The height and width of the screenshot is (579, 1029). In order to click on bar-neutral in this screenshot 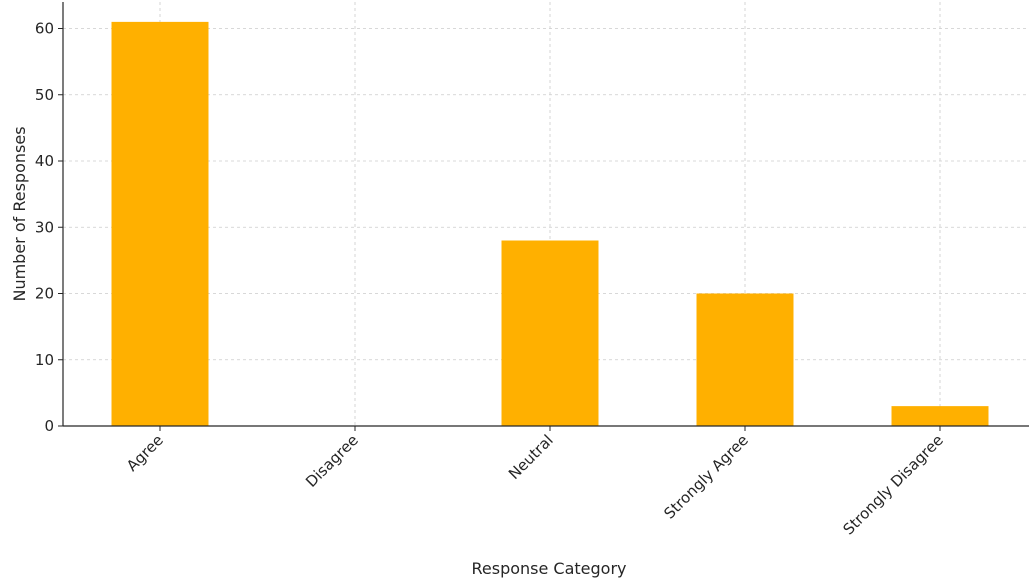, I will do `click(550, 333)`.